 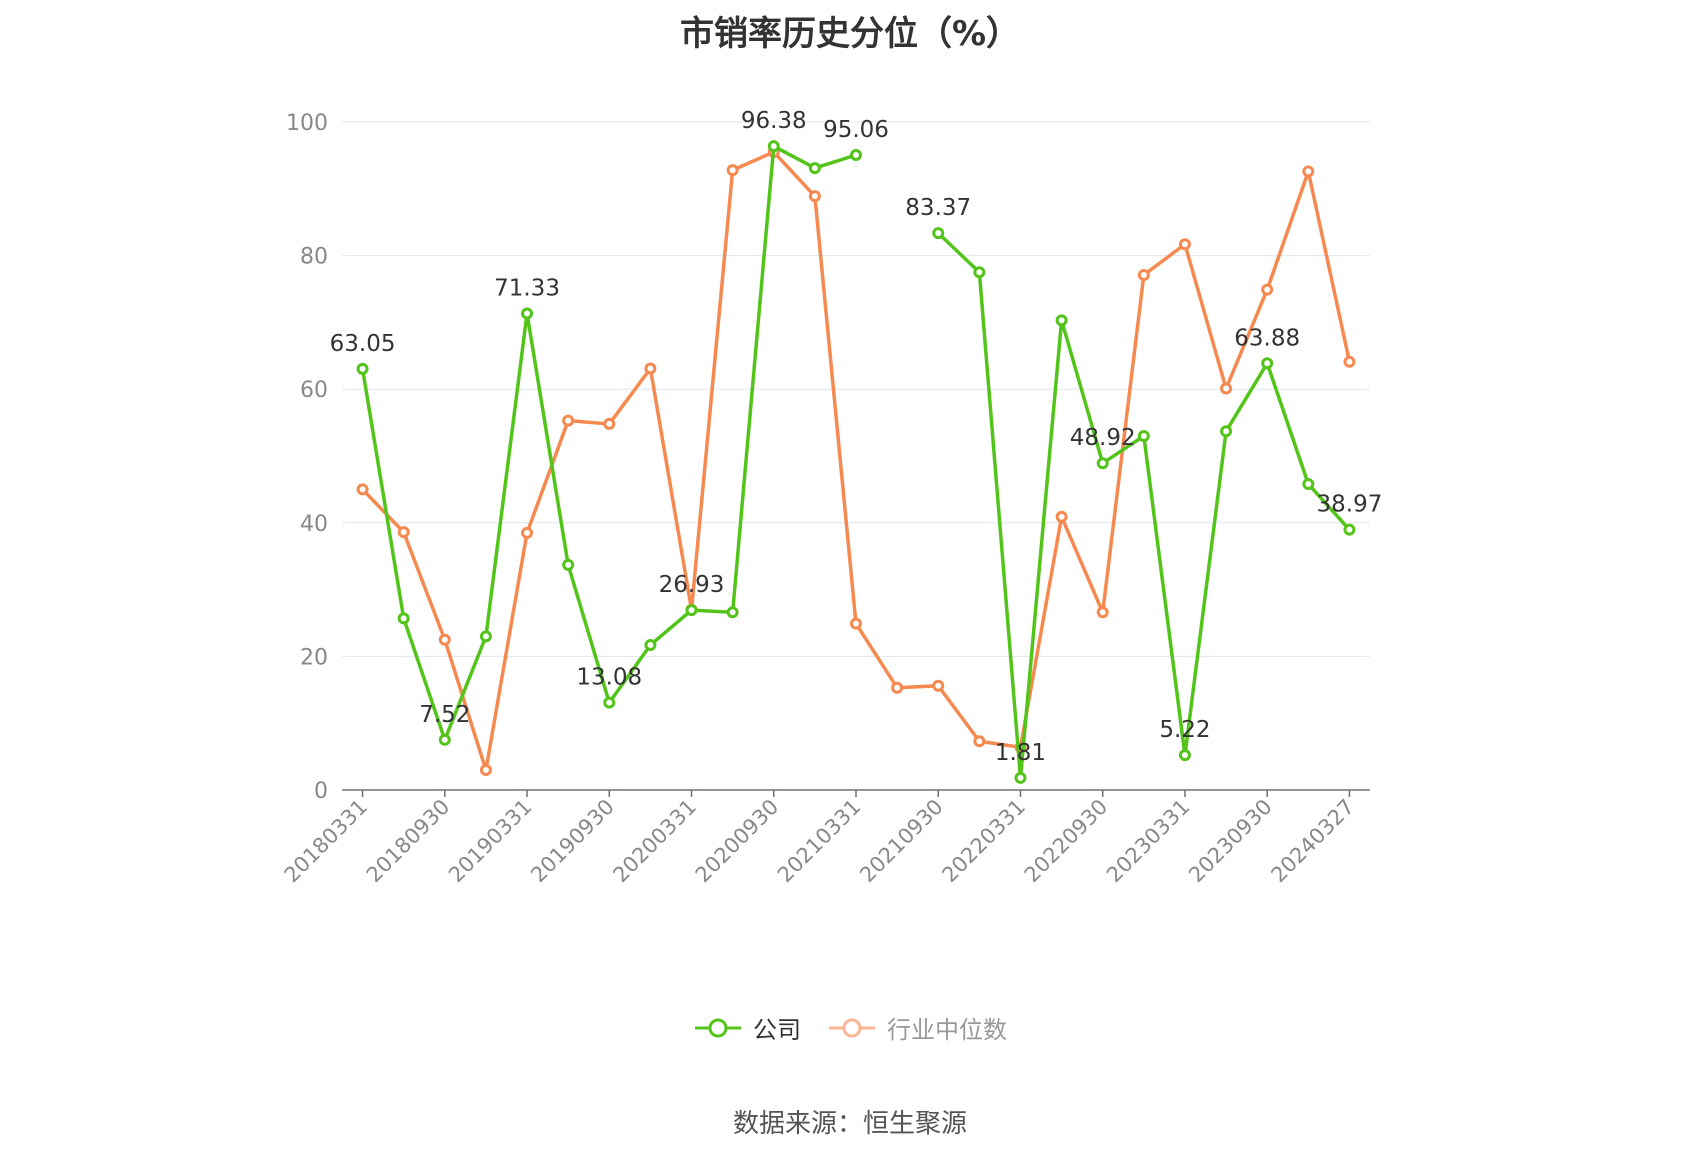 I want to click on x-tick-label: 20240327, so click(x=1312, y=841).